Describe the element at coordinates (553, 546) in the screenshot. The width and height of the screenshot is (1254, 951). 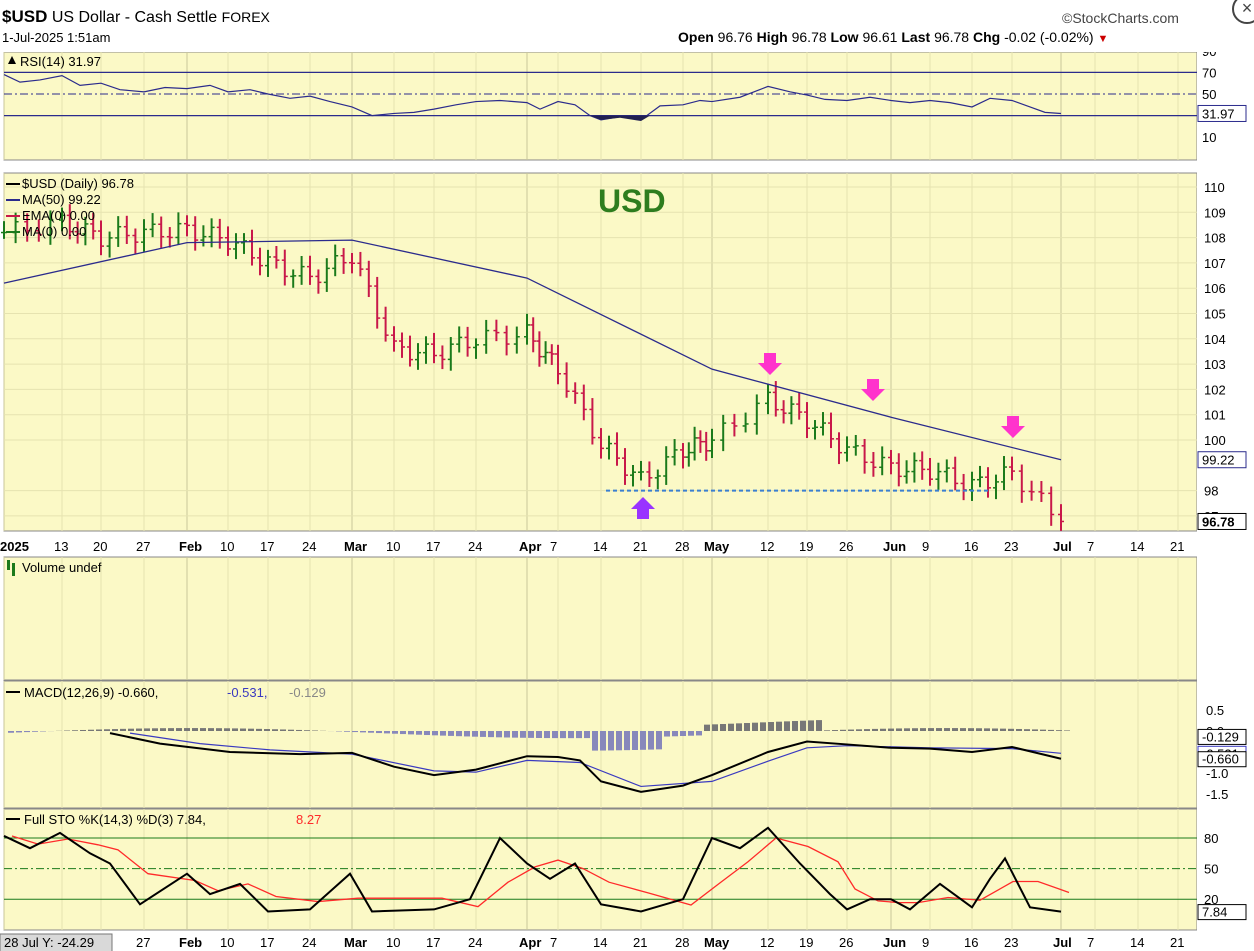
I see `date-label: 7` at that location.